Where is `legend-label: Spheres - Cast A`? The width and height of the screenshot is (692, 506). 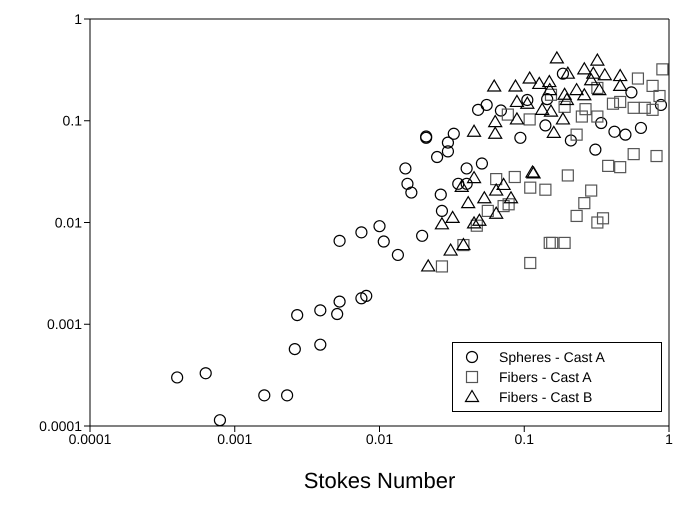
legend-label: Spheres - Cast A is located at coordinates (552, 357).